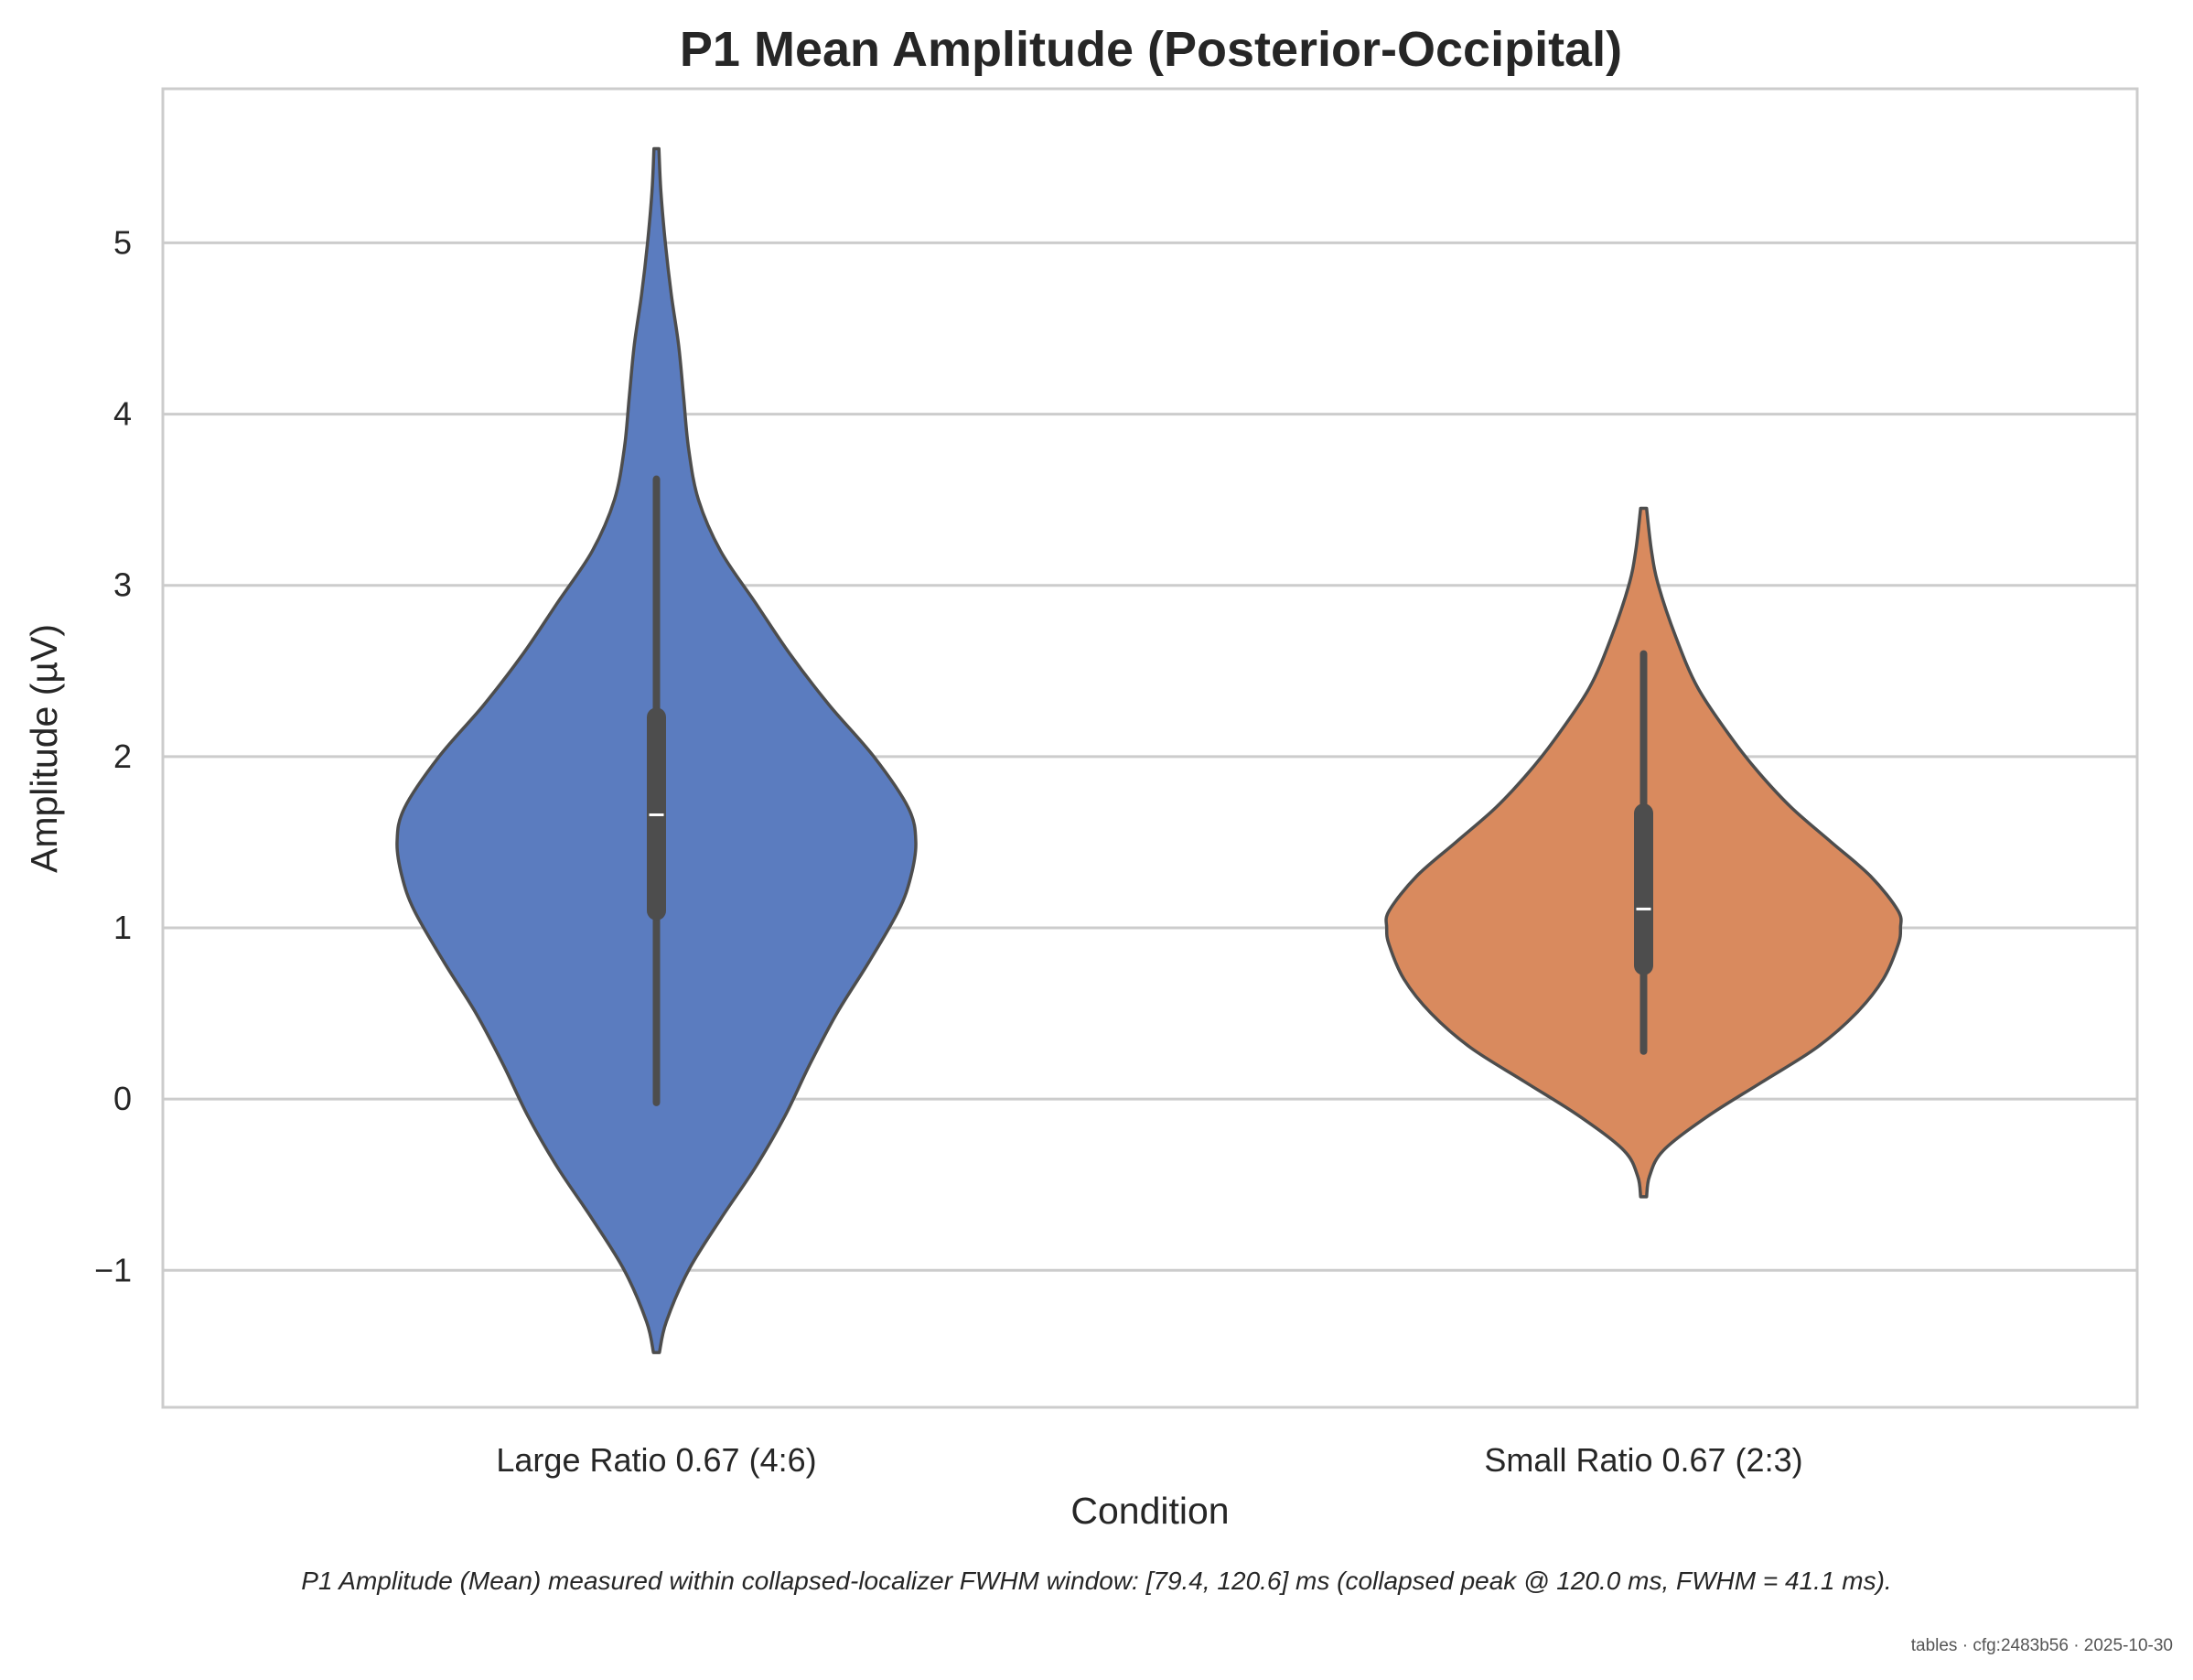 The width and height of the screenshot is (2193, 1680). I want to click on y-tick-label: 2, so click(122, 756).